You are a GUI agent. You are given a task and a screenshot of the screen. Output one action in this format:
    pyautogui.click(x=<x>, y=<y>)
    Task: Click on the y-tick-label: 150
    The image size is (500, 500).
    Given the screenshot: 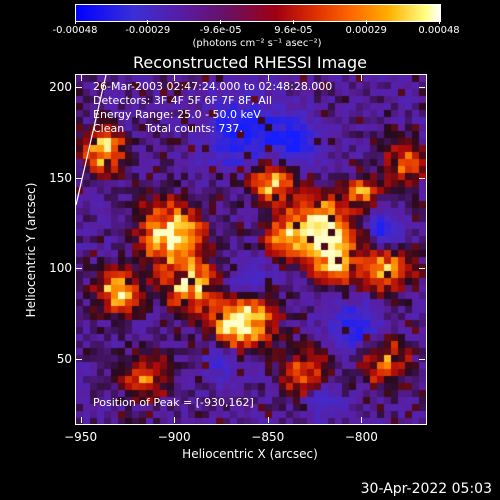 What is the action you would take?
    pyautogui.click(x=60, y=177)
    